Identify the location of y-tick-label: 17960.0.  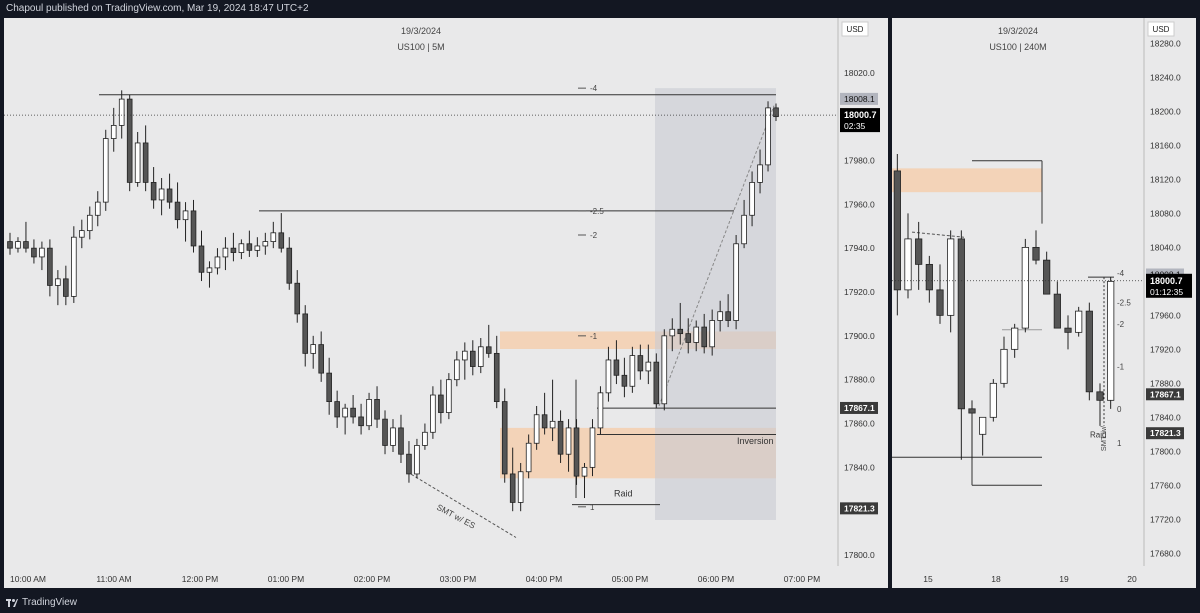
(1165, 315).